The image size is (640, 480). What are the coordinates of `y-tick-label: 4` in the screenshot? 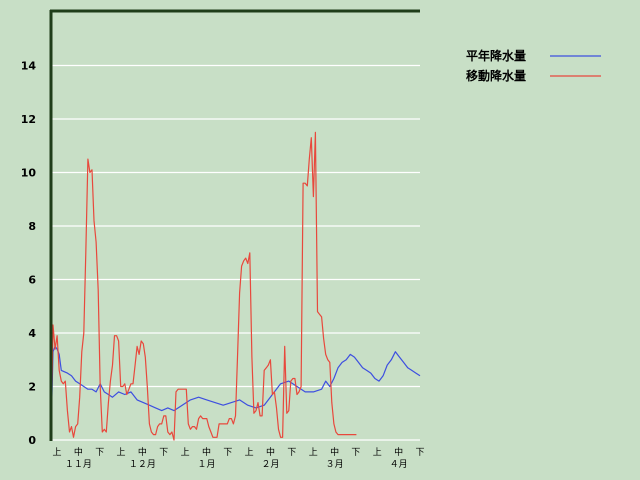 It's located at (32, 333).